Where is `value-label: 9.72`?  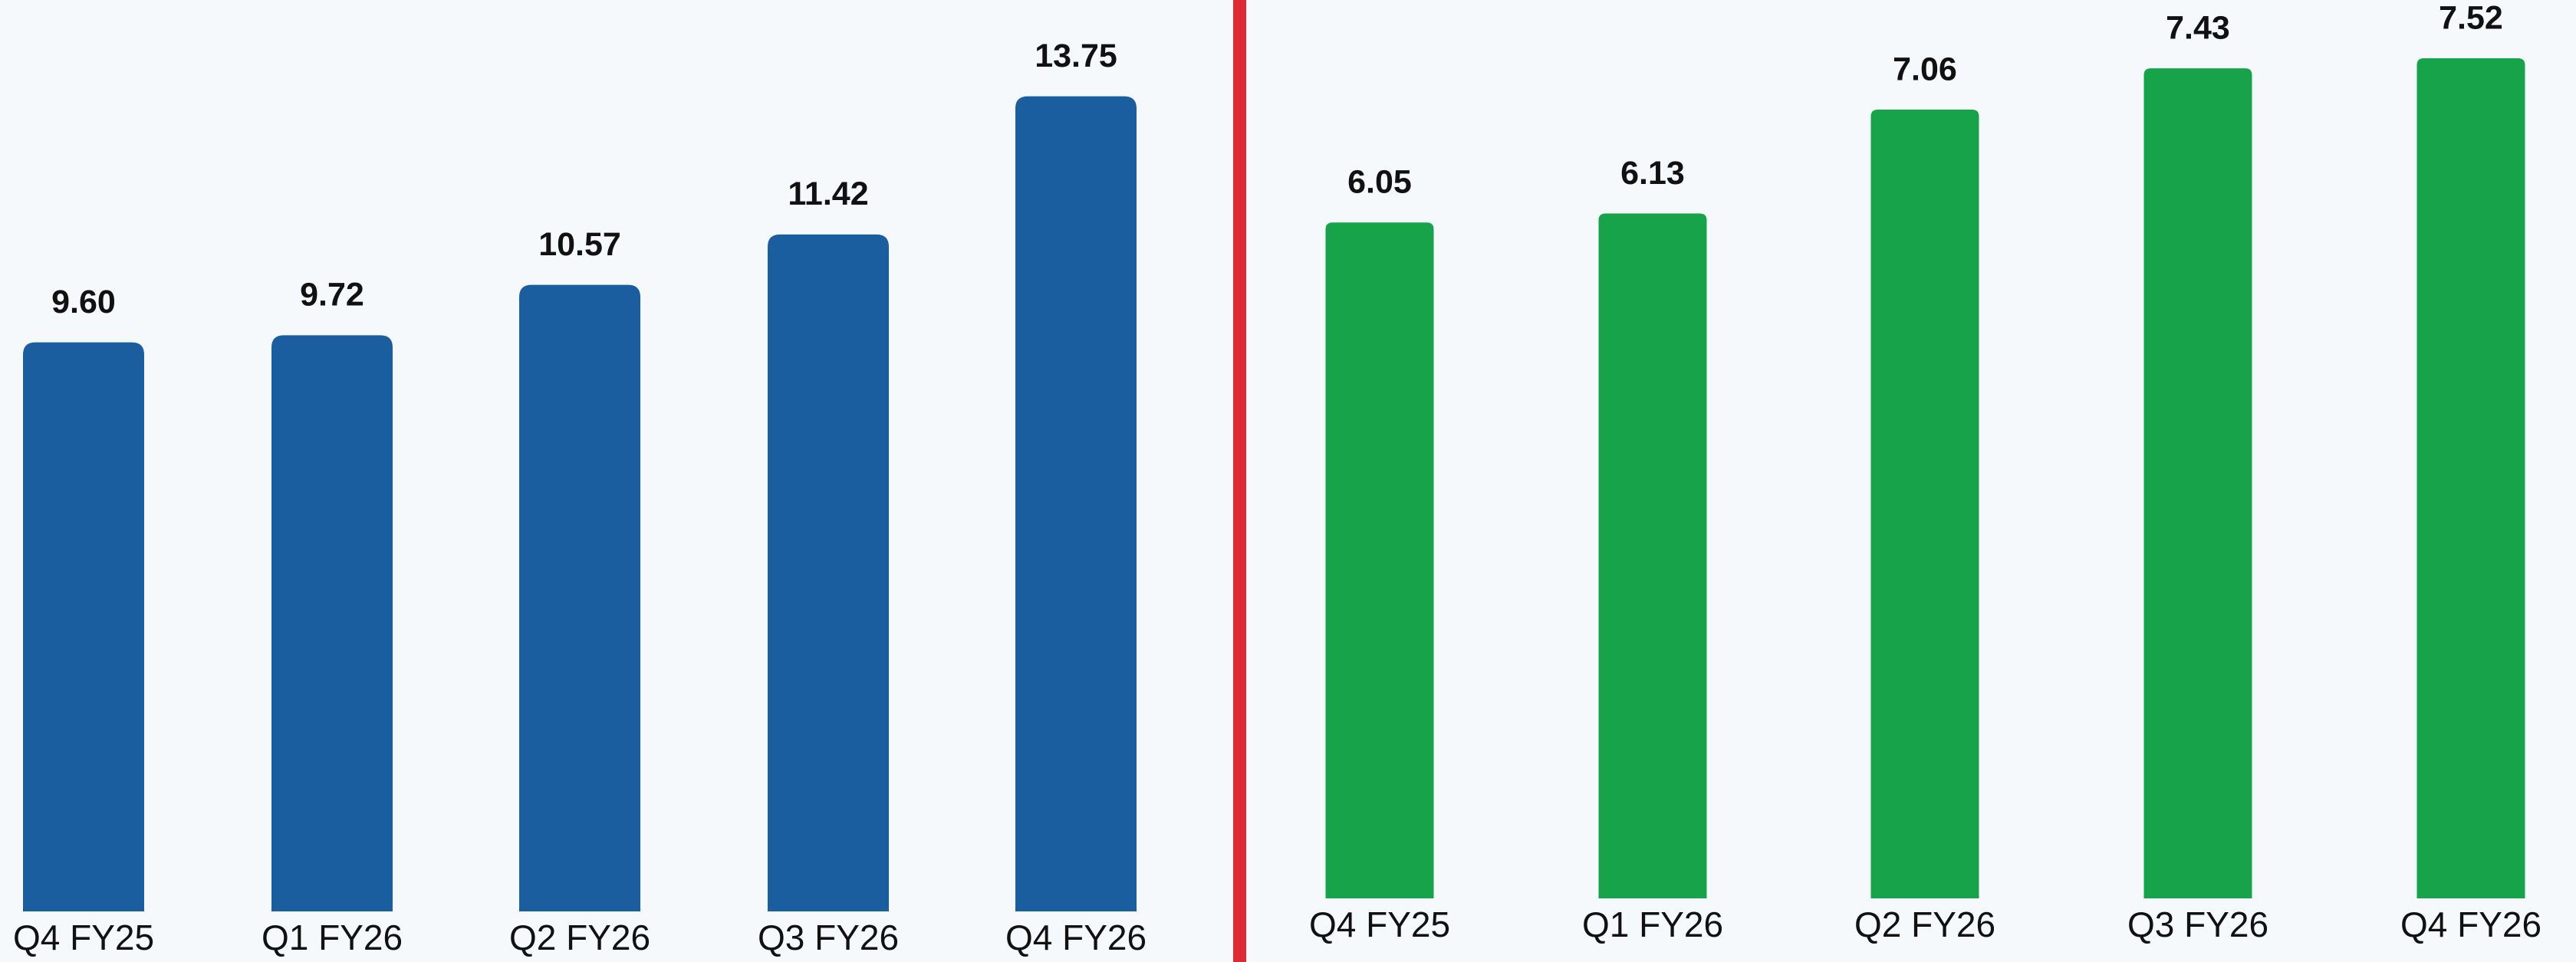
value-label: 9.72 is located at coordinates (332, 296).